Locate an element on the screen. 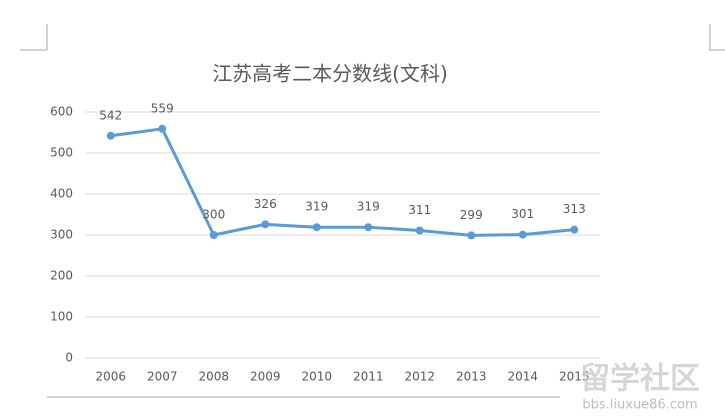 The image size is (725, 417). x-tick-label: 2011 is located at coordinates (368, 377).